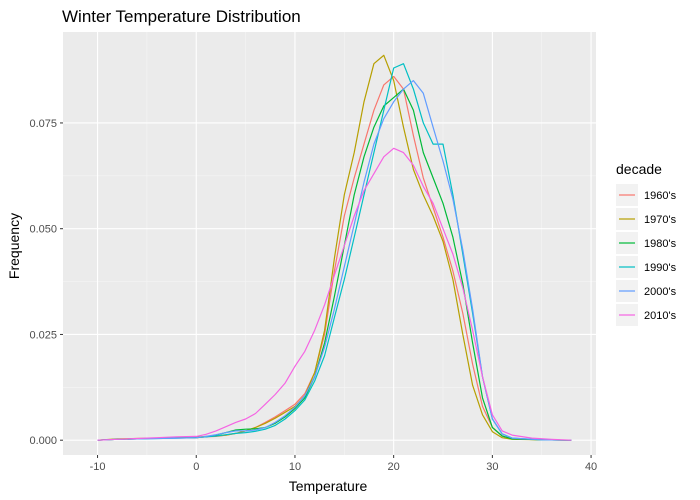 This screenshot has width=700, height=500. What do you see at coordinates (43, 441) in the screenshot?
I see `y-tick-label: 0.000` at bounding box center [43, 441].